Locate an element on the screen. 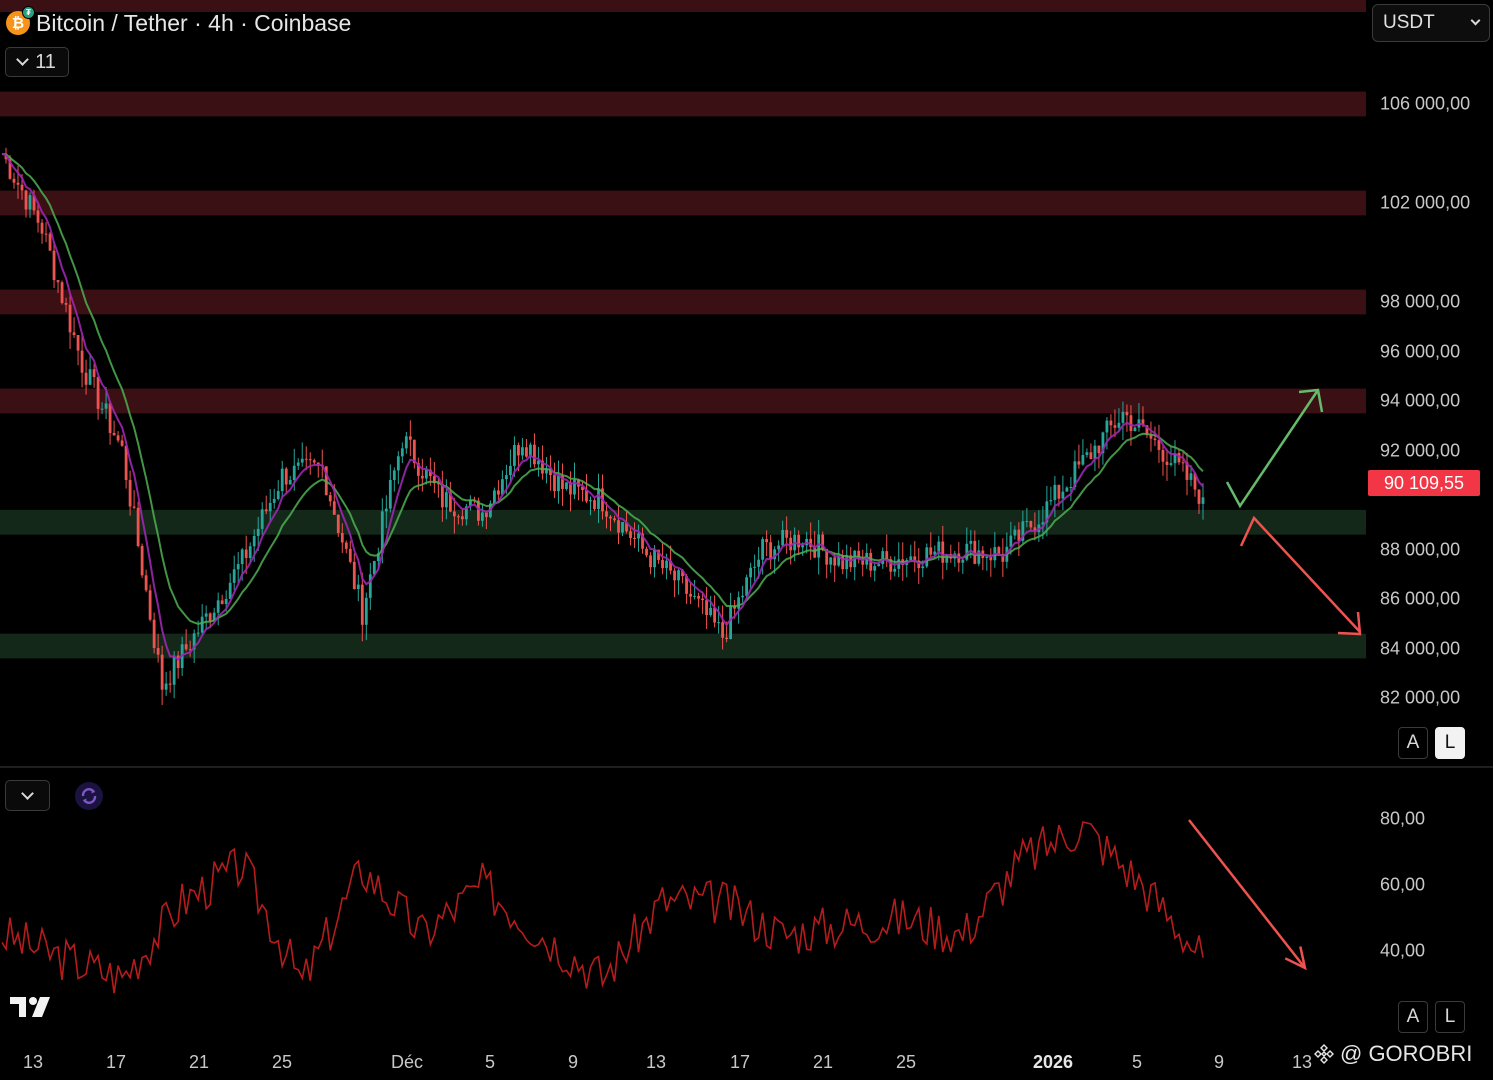 Image resolution: width=1493 pixels, height=1080 pixels. log-scale-button: L is located at coordinates (1450, 743).